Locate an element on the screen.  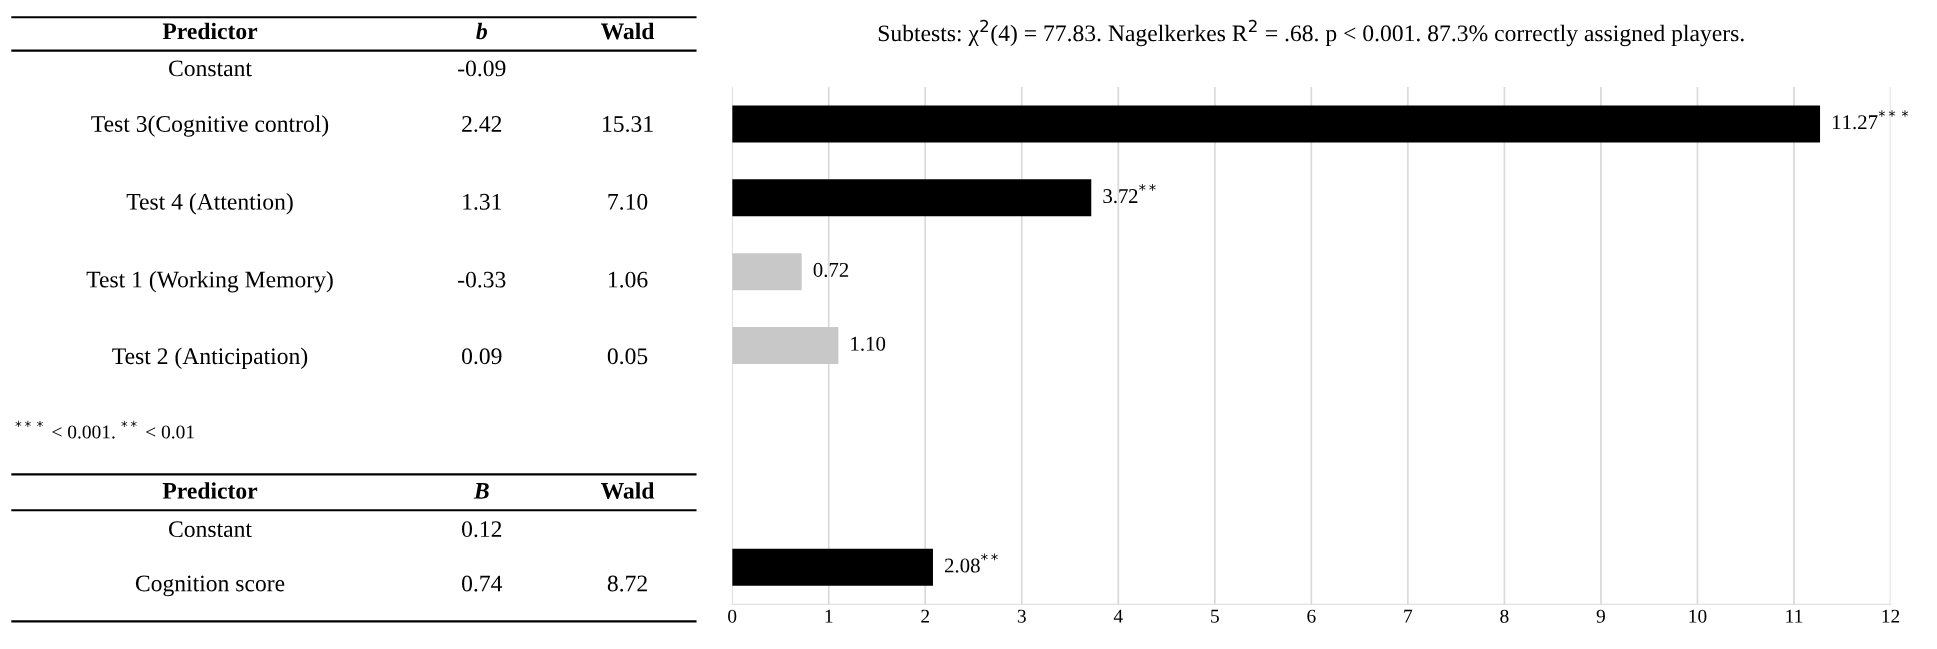
x-tick-label: 1 is located at coordinates (829, 616).